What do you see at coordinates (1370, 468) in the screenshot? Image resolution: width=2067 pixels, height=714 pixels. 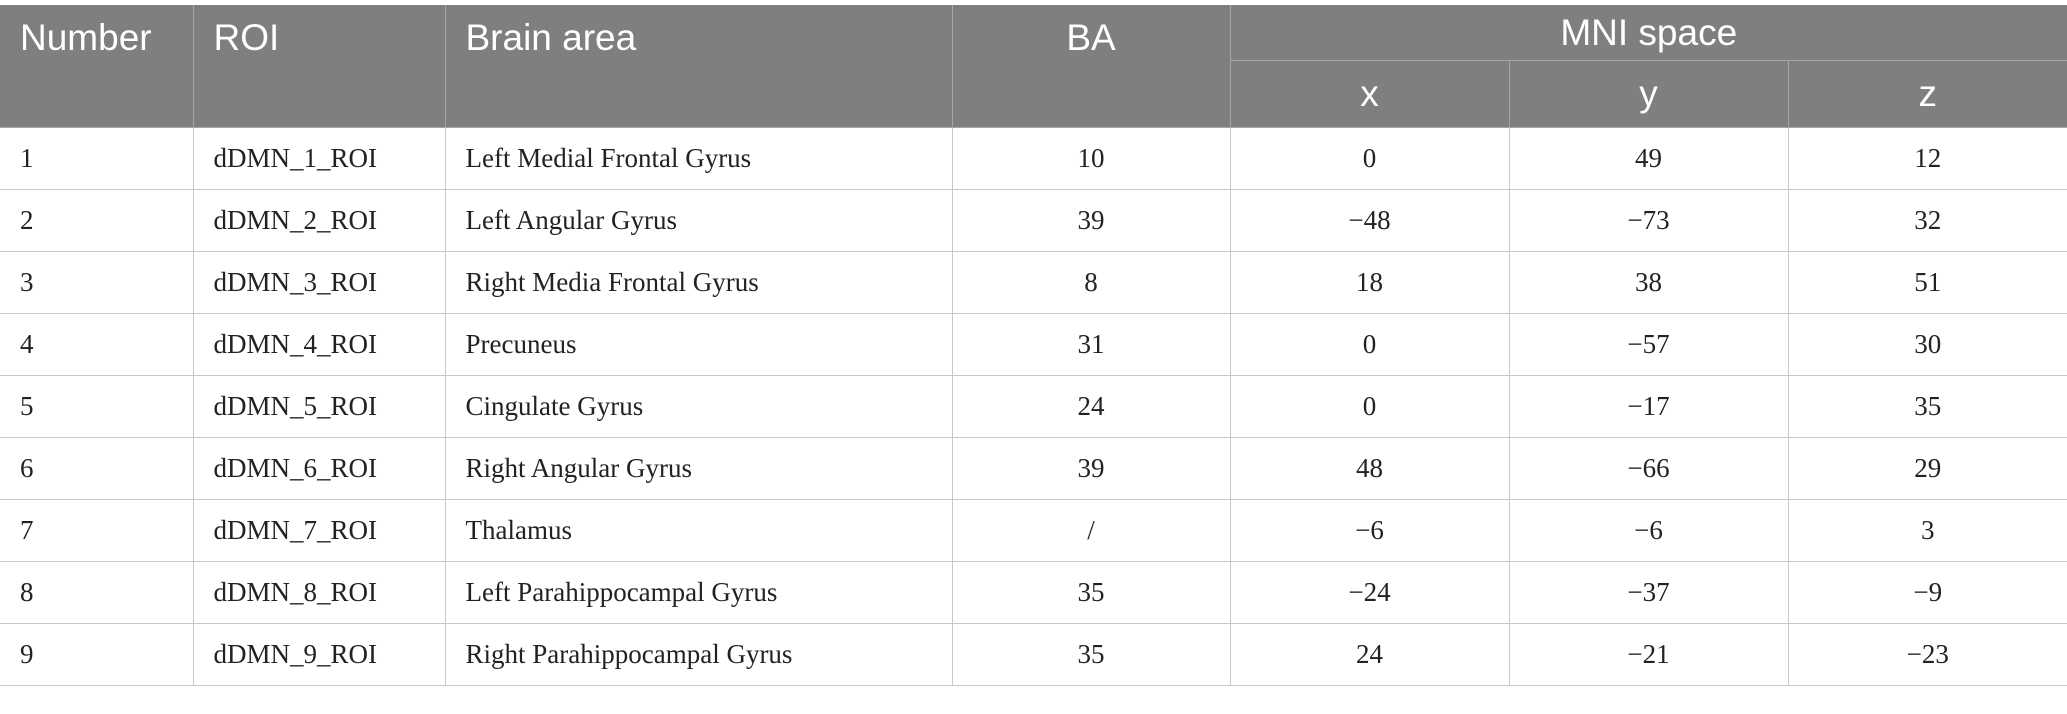 I see `cell-x: 48` at bounding box center [1370, 468].